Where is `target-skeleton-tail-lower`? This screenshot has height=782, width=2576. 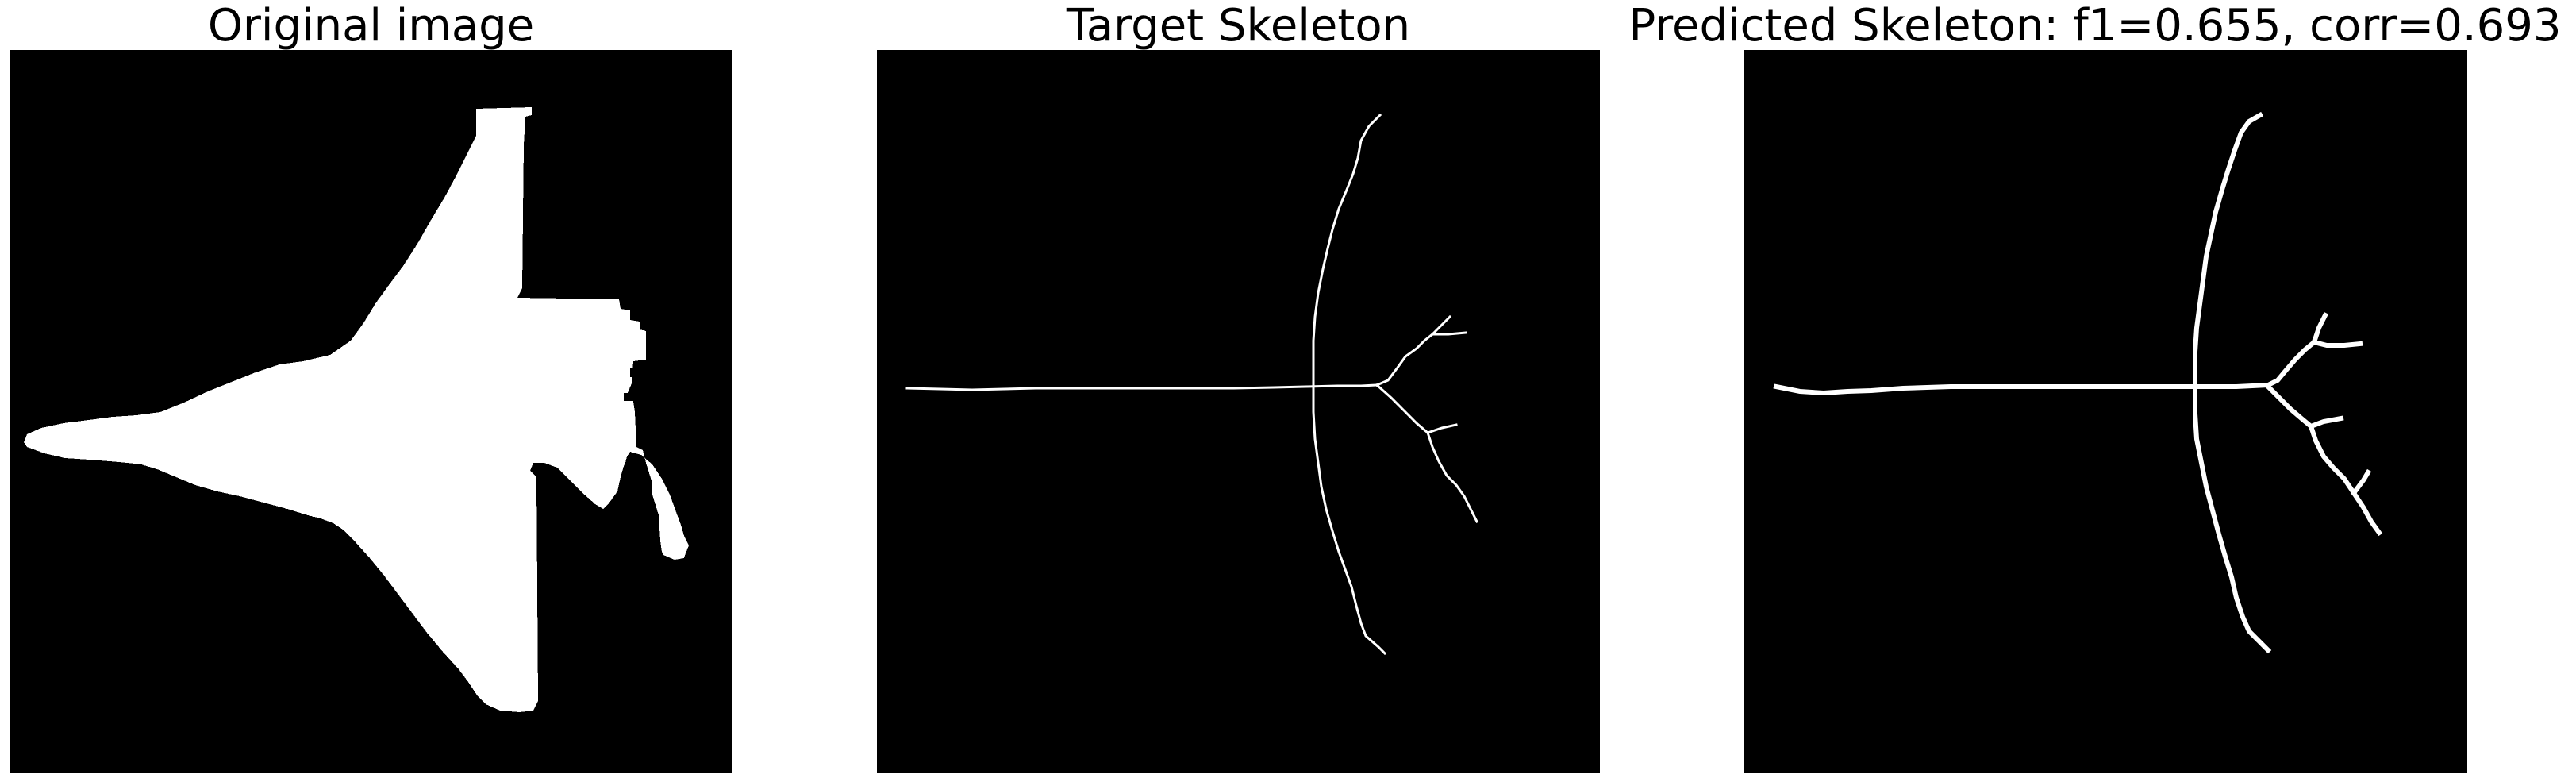
target-skeleton-tail-lower is located at coordinates (1402, 409).